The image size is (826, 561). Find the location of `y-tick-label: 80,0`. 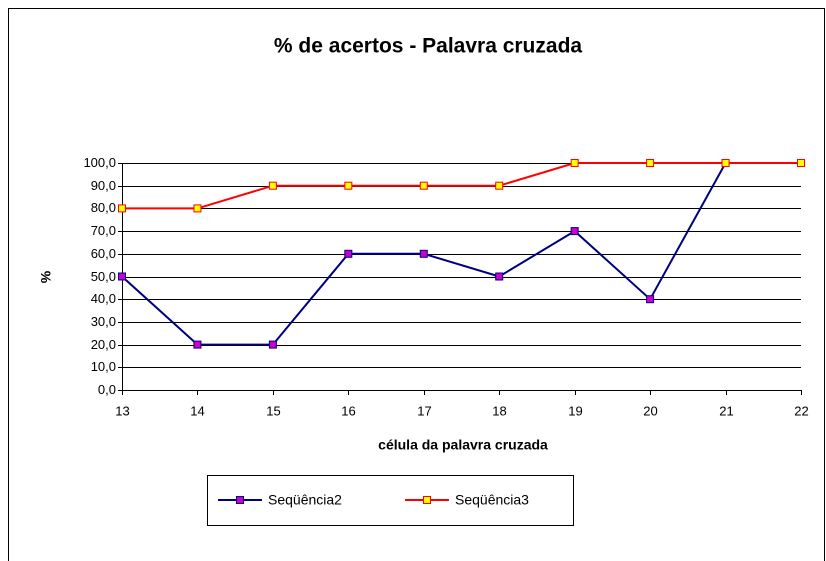

y-tick-label: 80,0 is located at coordinates (103, 207).